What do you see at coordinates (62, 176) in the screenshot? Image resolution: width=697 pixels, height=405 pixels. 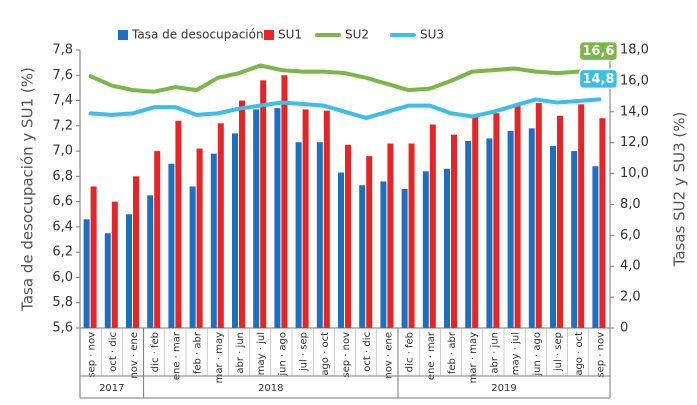 I see `y-tick-label: 6,8` at bounding box center [62, 176].